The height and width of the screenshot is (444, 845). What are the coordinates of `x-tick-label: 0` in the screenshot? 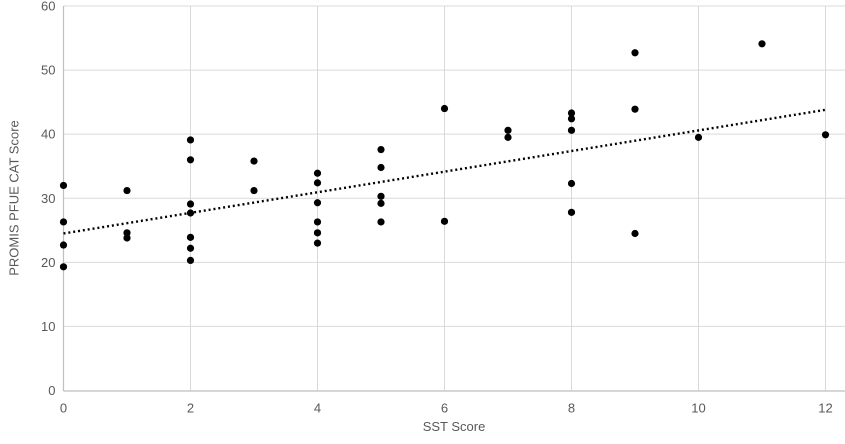 It's located at (63, 408).